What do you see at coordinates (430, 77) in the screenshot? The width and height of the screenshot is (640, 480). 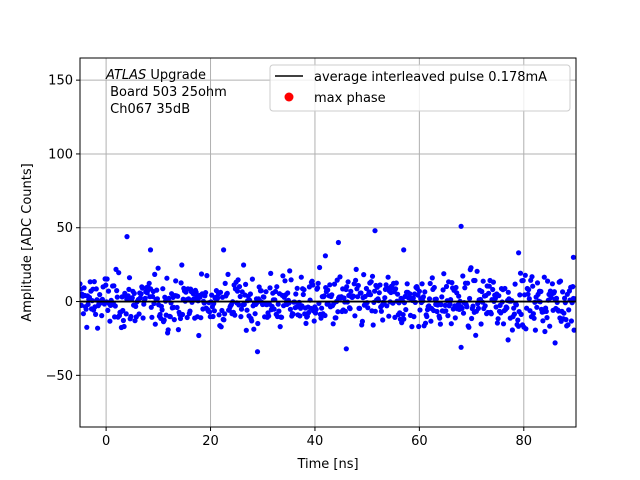 I see `legend-label-average: average interleaved pulse 0.178mA` at bounding box center [430, 77].